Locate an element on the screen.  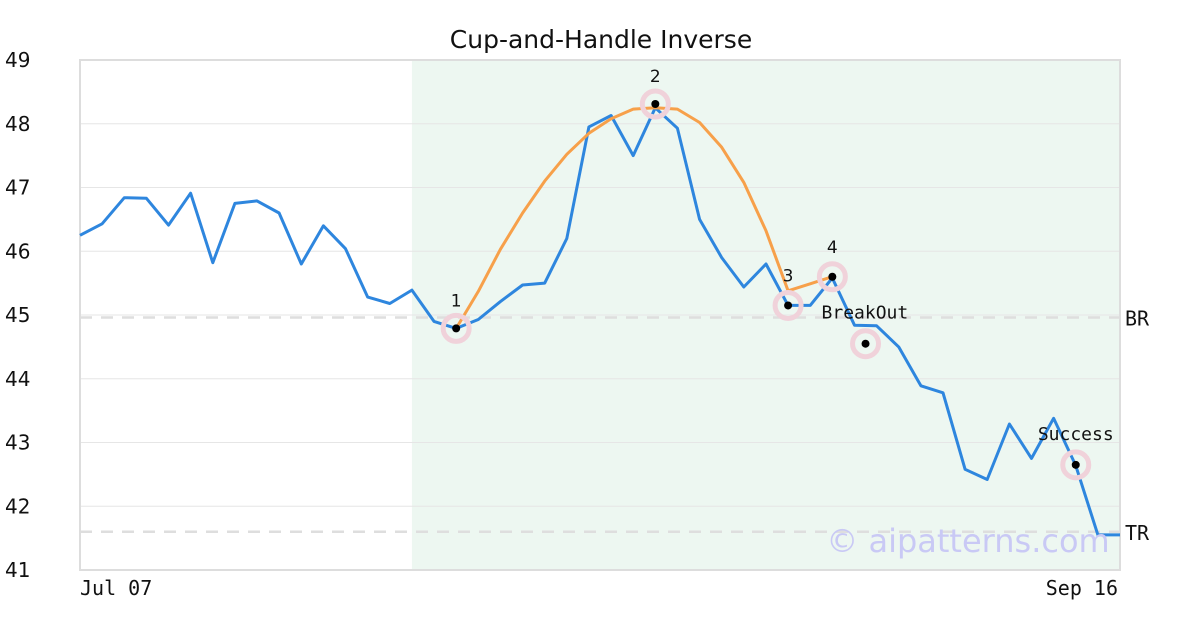
y-tick-label: 41 is located at coordinates (17, 570).